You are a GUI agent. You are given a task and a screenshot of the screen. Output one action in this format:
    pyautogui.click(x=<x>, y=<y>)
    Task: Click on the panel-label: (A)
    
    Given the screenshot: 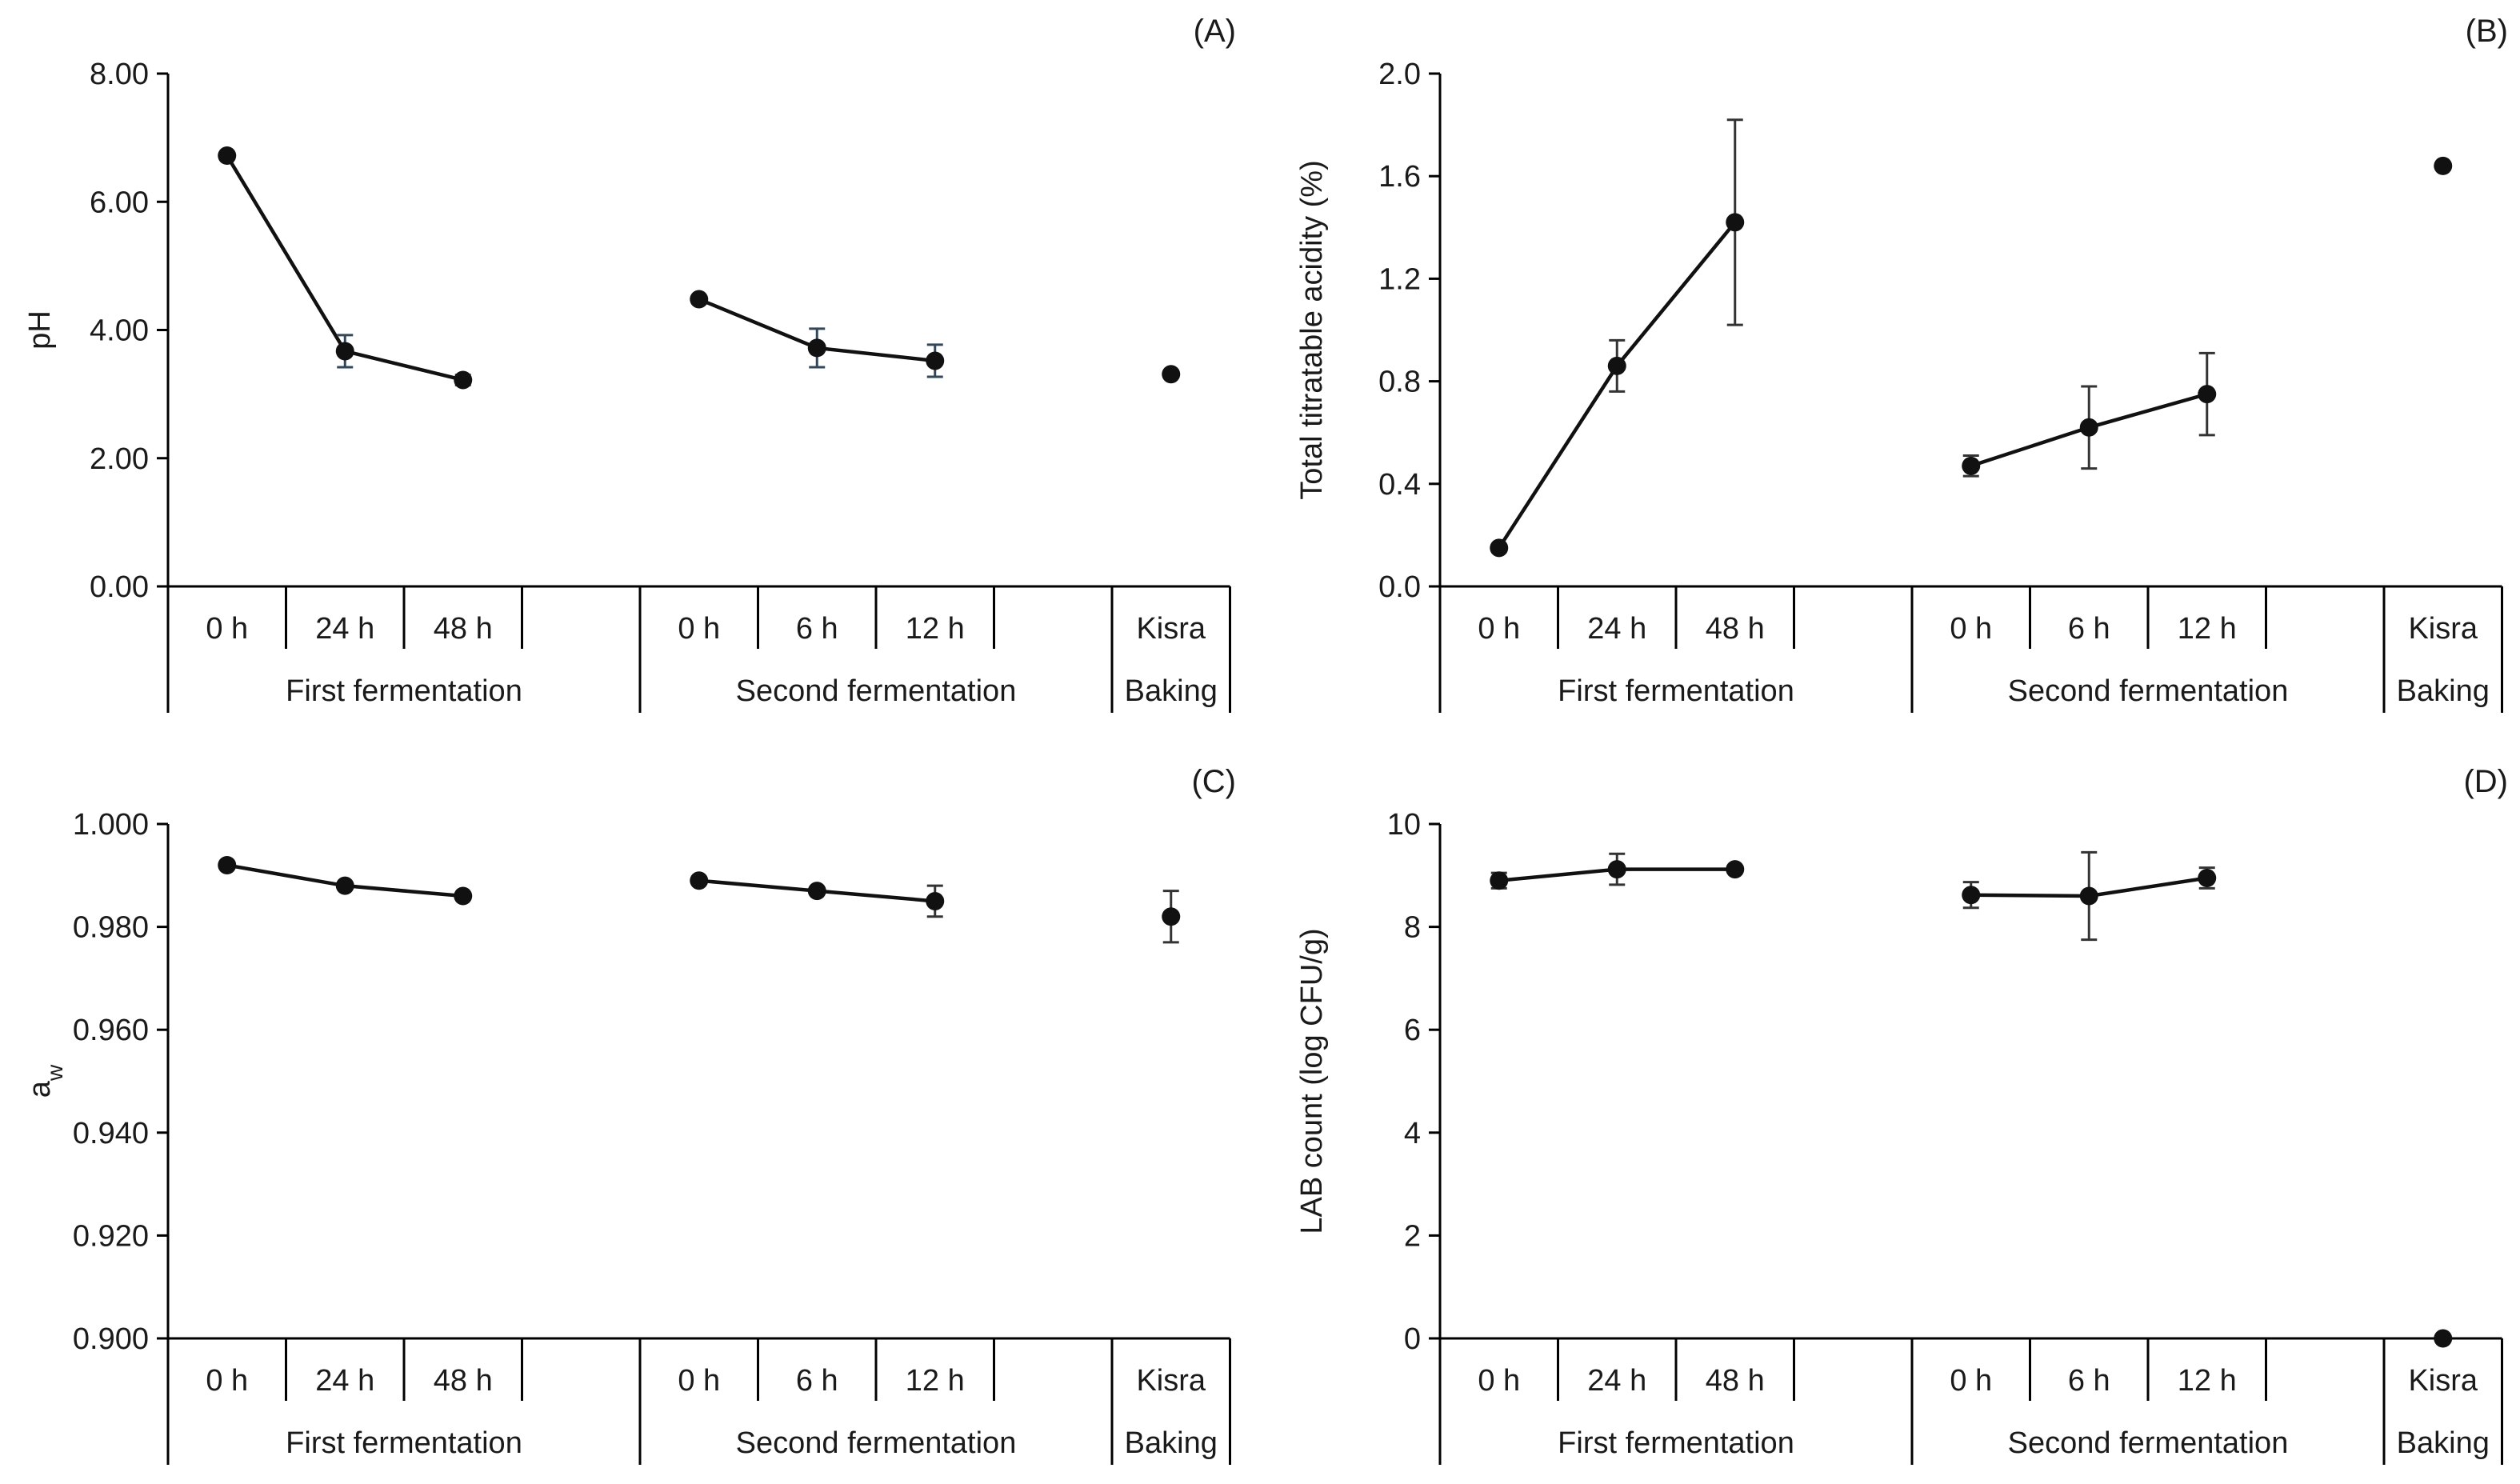 What is the action you would take?
    pyautogui.click(x=1215, y=31)
    